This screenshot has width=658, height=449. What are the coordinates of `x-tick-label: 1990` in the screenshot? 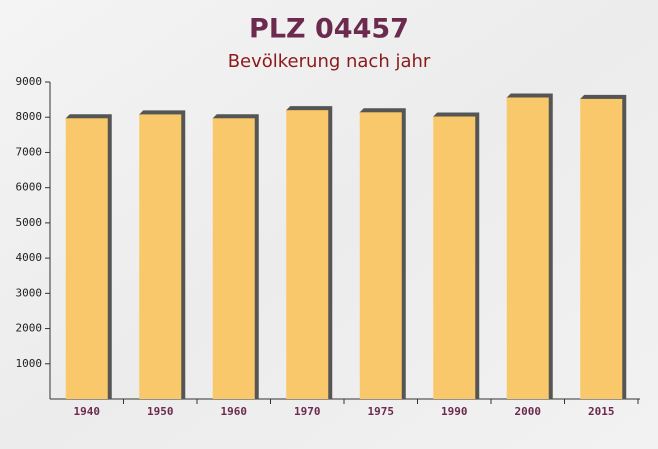 It's located at (454, 411).